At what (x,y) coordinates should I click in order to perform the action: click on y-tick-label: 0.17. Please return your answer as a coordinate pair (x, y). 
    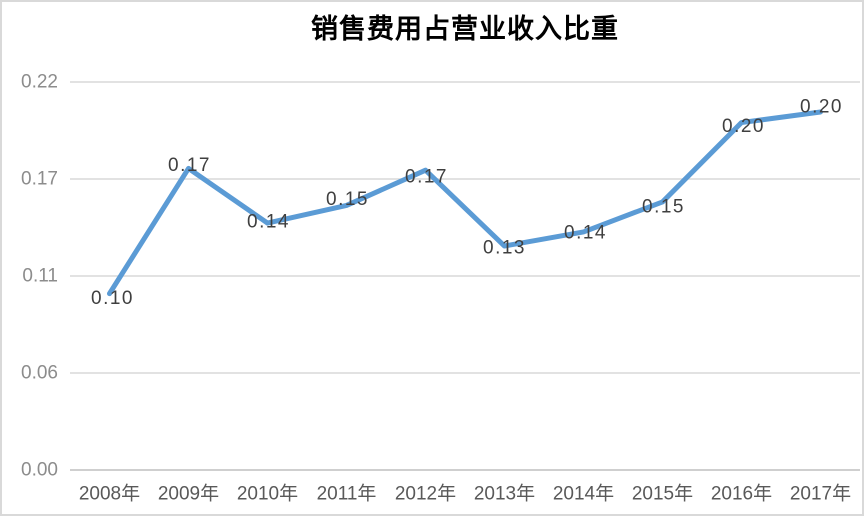
    Looking at the image, I should click on (39, 179).